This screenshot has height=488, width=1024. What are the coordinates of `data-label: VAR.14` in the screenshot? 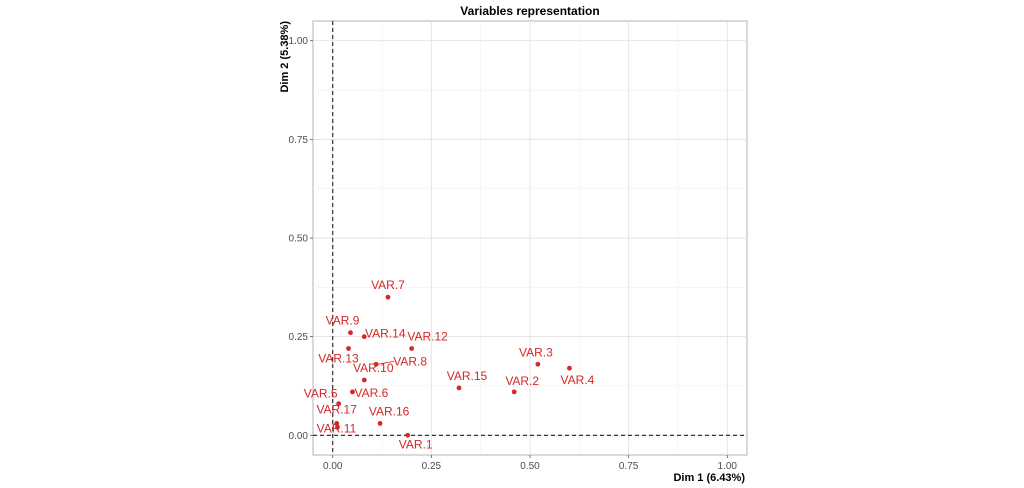 It's located at (385, 334).